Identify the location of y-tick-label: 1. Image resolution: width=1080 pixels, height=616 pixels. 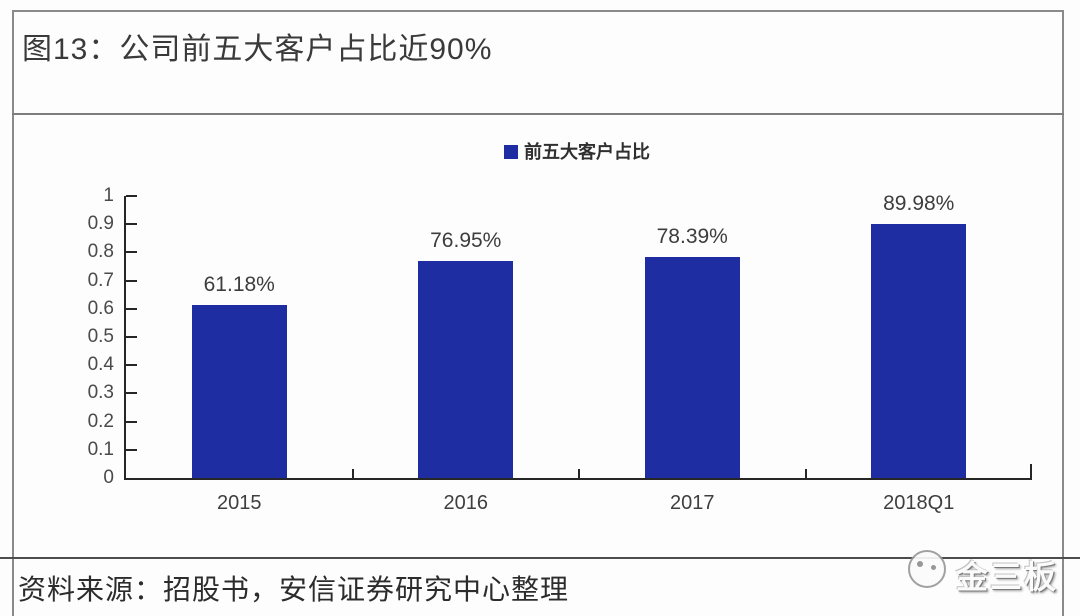
(108, 195).